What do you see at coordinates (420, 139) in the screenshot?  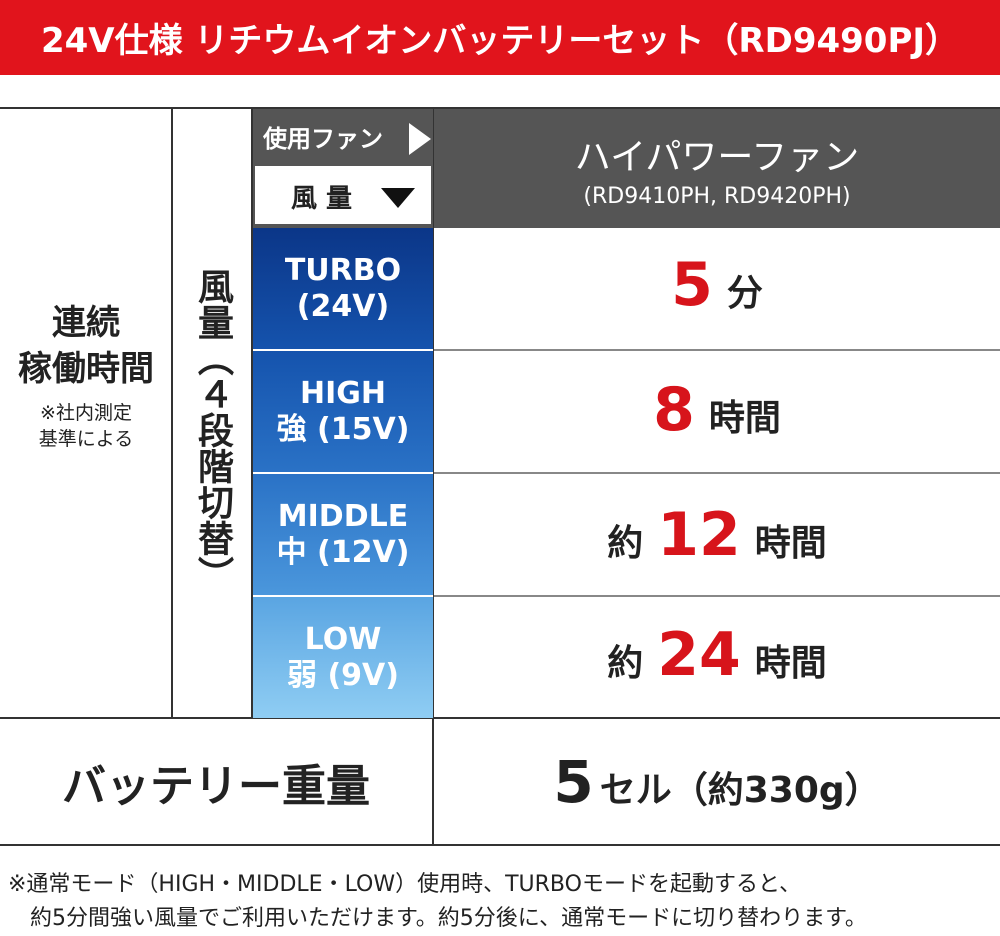 I see `arrow-right` at bounding box center [420, 139].